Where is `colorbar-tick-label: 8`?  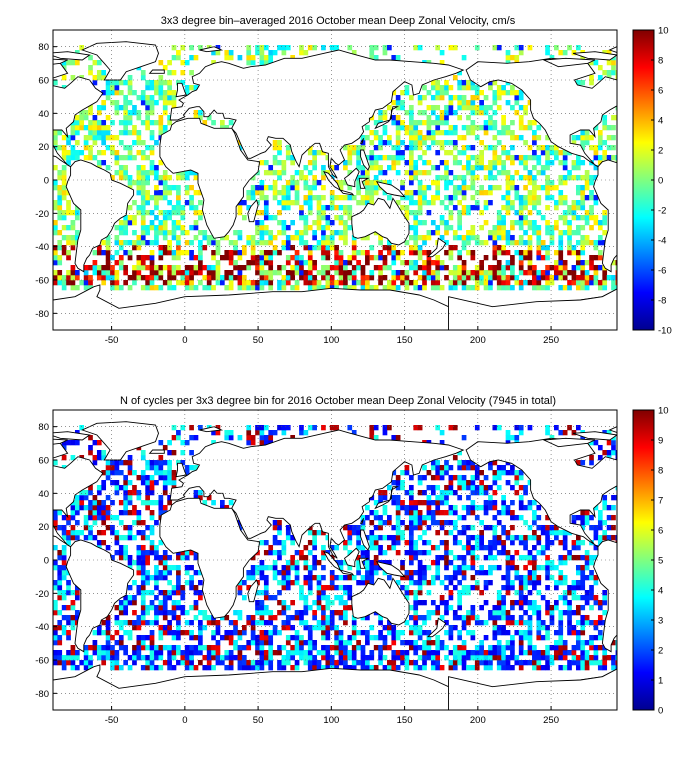 colorbar-tick-label: 8 is located at coordinates (660, 61).